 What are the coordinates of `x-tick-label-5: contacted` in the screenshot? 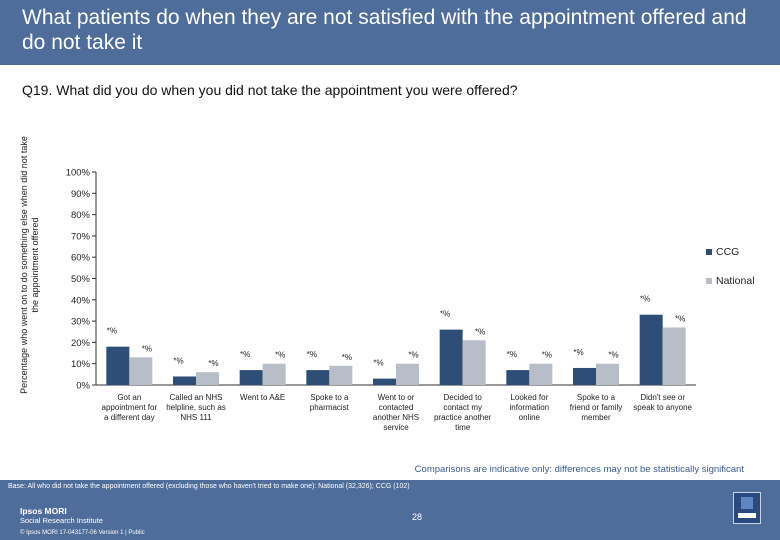 It's located at (396, 407).